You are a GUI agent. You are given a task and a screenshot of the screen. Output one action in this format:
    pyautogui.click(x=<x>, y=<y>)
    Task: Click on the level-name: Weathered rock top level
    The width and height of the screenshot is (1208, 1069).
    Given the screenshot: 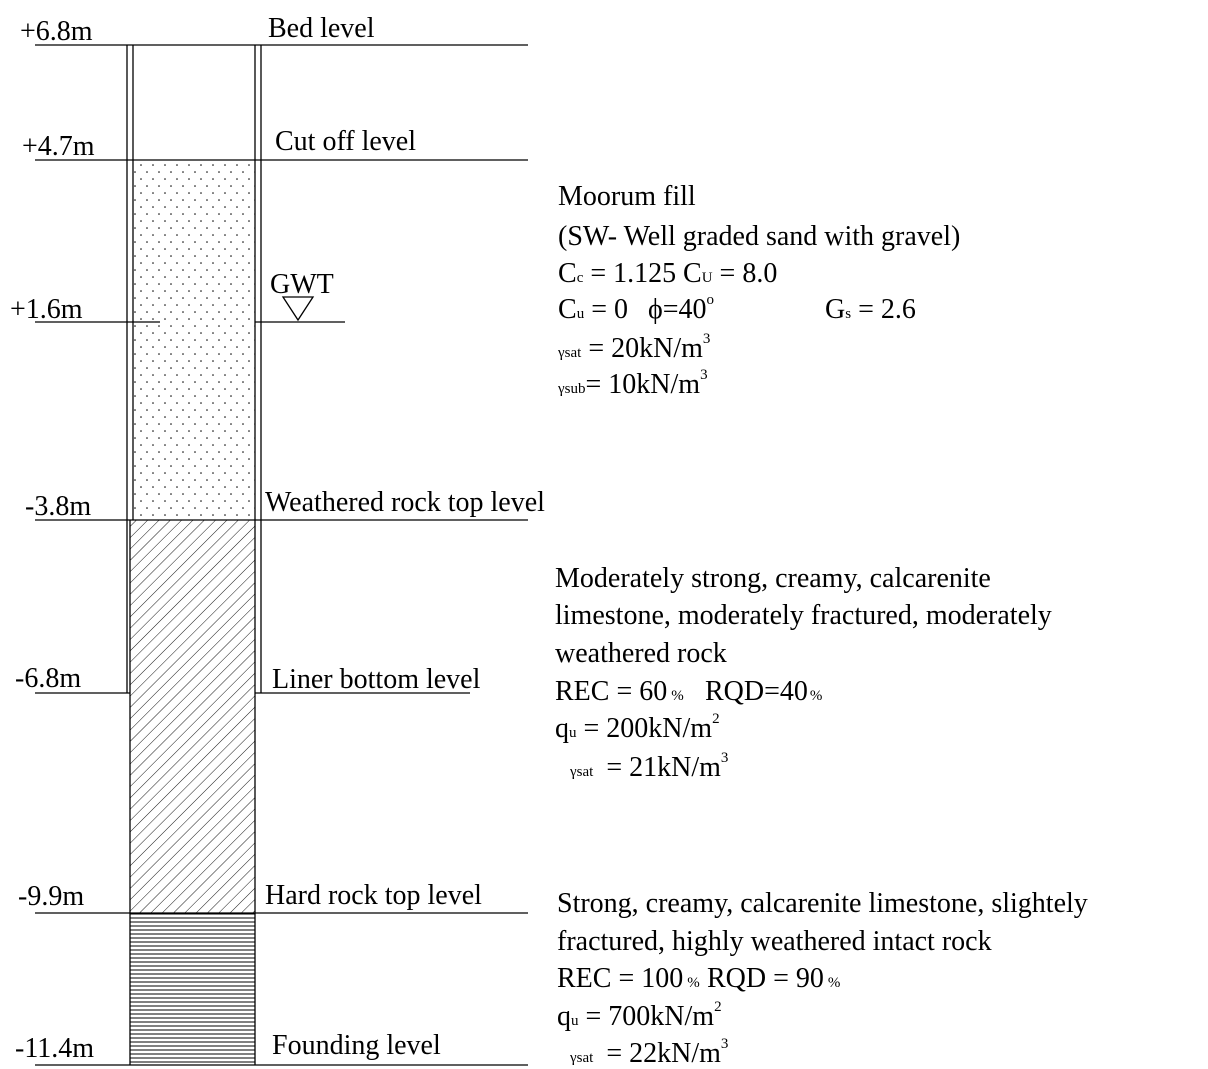 What is the action you would take?
    pyautogui.click(x=405, y=502)
    